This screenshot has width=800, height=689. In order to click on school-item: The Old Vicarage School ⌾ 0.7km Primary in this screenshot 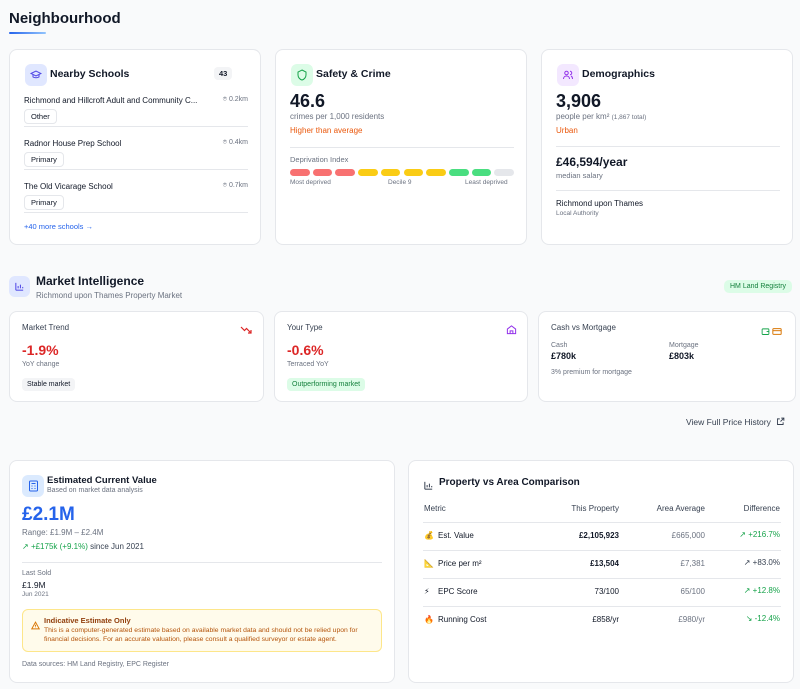, I will do `click(136, 197)`.